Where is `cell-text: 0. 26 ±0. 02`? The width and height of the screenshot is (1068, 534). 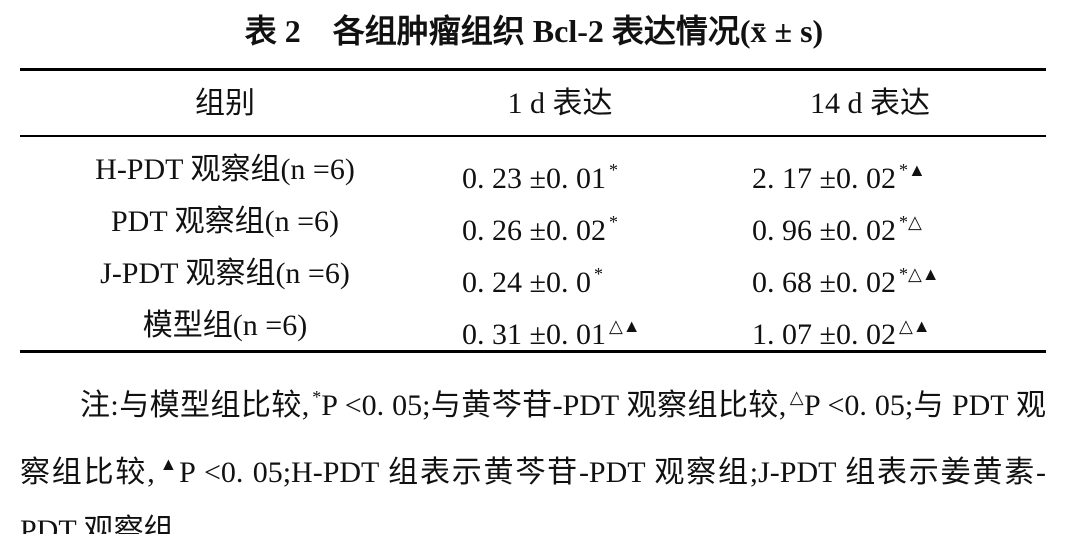
cell-text: 0. 26 ±0. 02 is located at coordinates (534, 230).